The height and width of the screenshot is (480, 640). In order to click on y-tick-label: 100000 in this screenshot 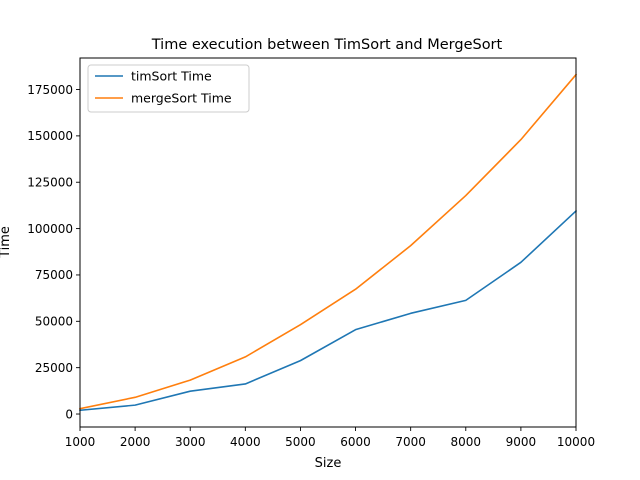, I will do `click(50, 229)`.